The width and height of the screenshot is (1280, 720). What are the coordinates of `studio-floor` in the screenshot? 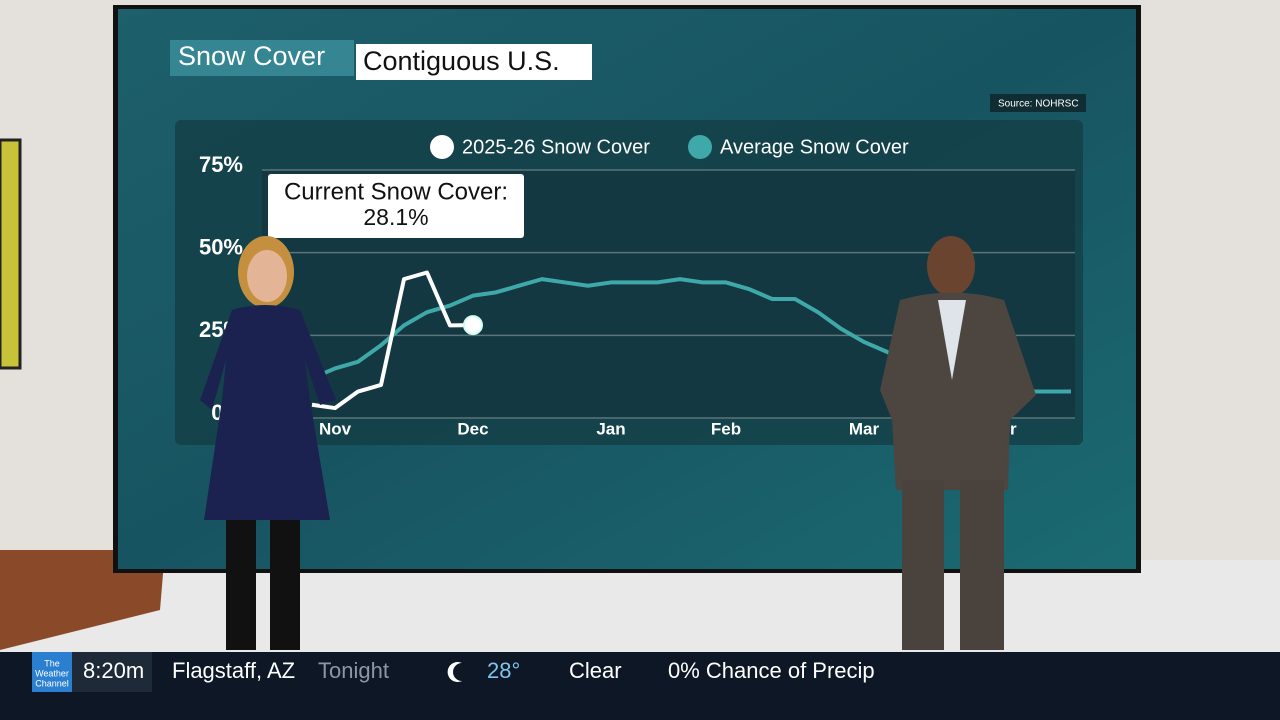 It's located at (640, 610).